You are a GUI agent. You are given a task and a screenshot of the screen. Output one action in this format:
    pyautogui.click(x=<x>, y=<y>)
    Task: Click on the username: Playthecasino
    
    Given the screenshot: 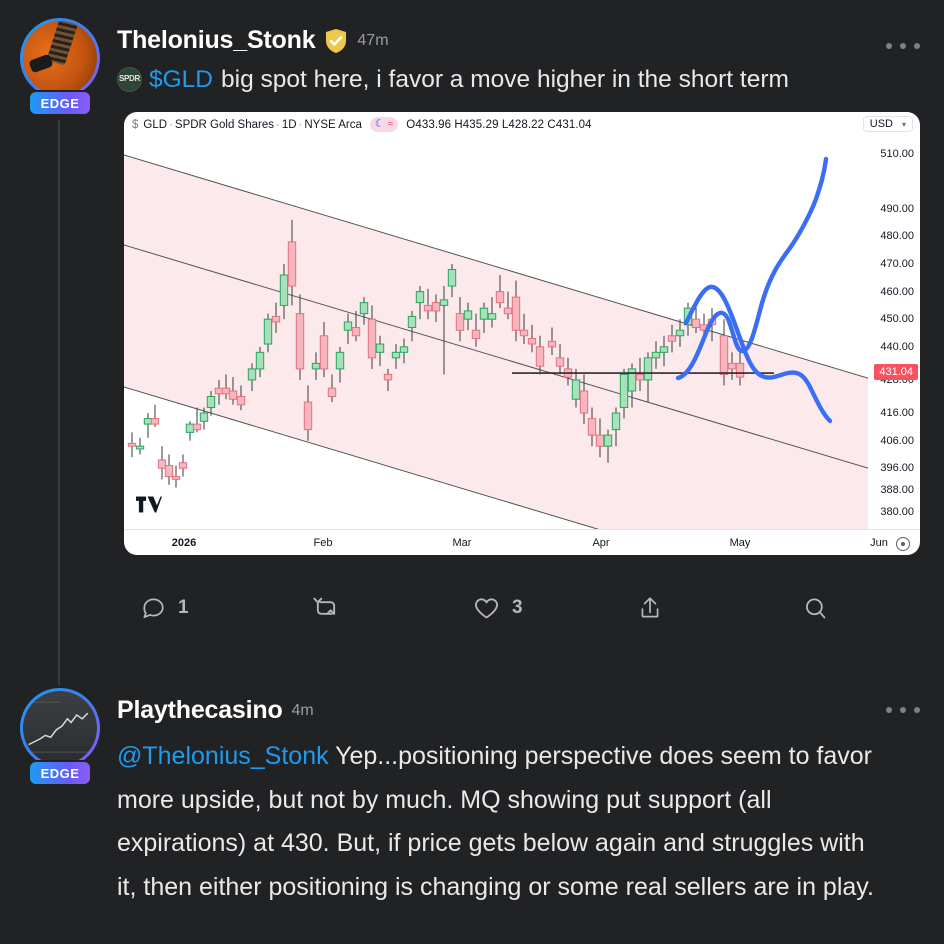 What is the action you would take?
    pyautogui.click(x=200, y=710)
    